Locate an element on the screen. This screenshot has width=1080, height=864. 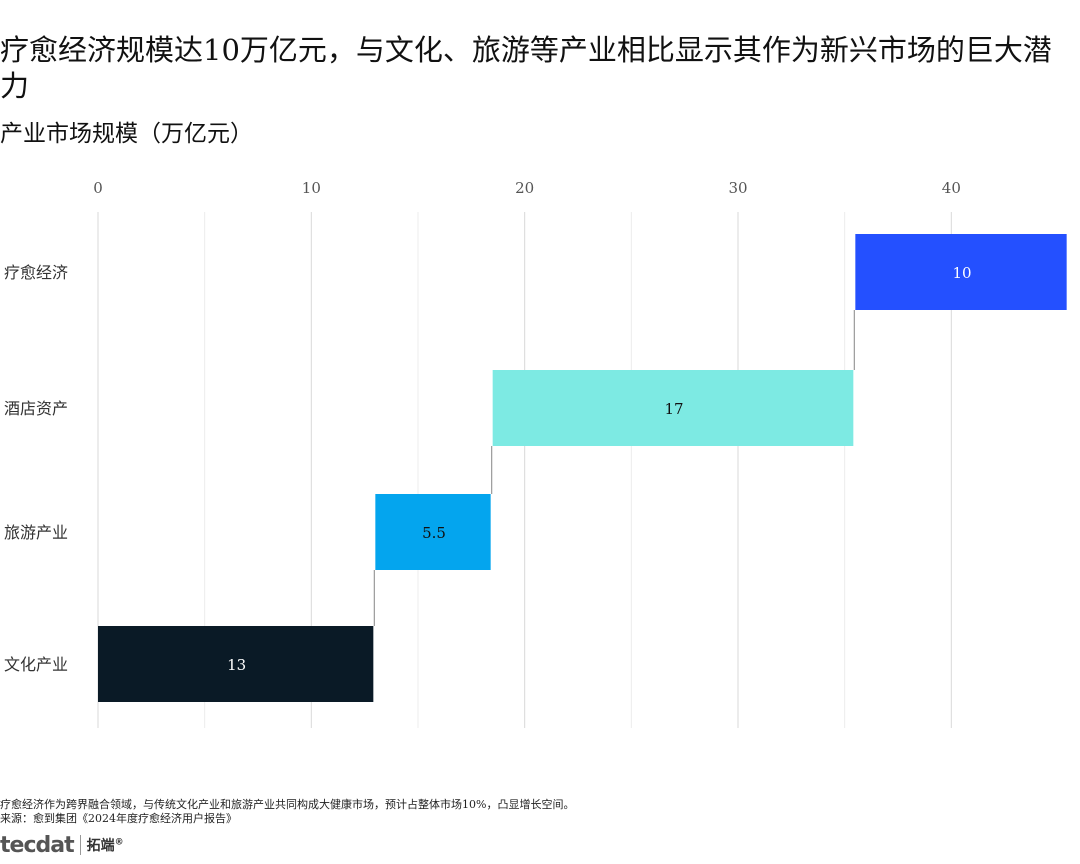
logo-mark: tecdat is located at coordinates (37, 845).